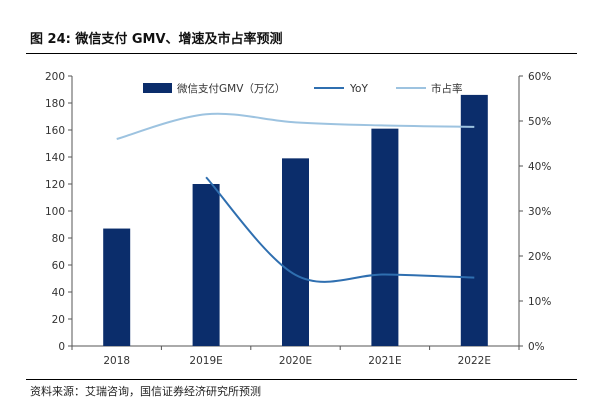 The image size is (599, 408). What do you see at coordinates (539, 167) in the screenshot?
I see `y-right-tick-label: 40%` at bounding box center [539, 167].